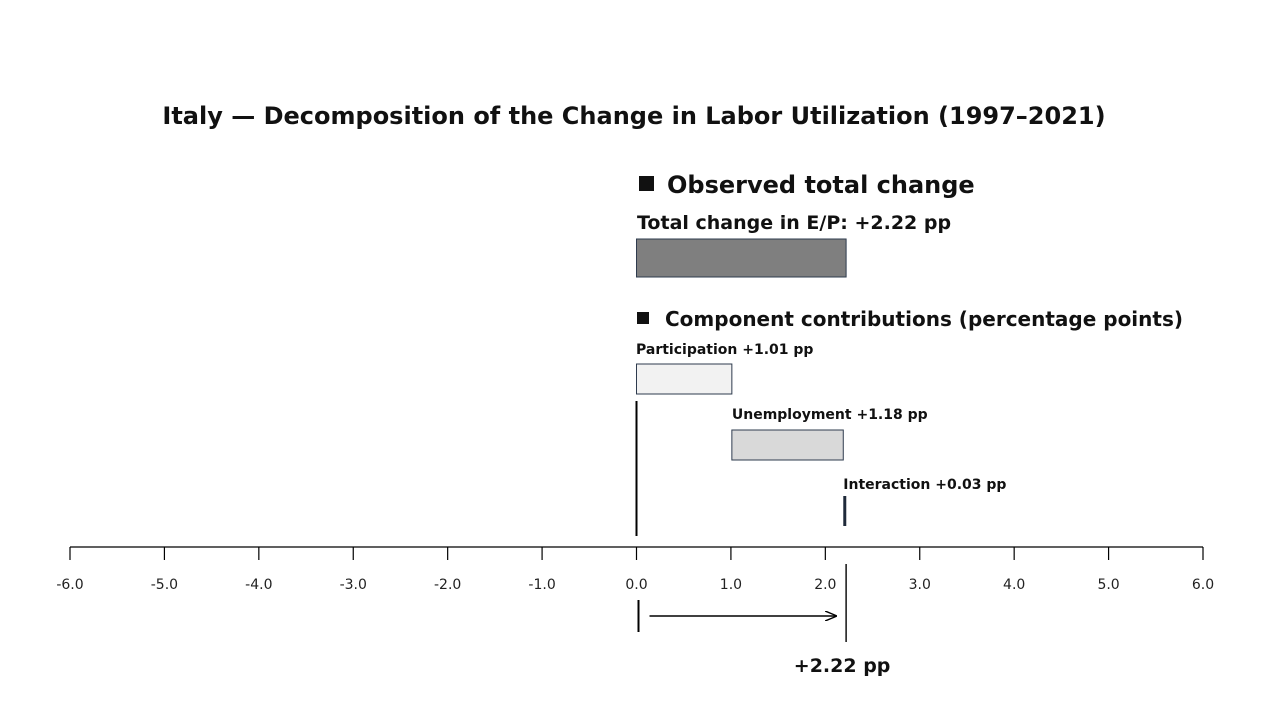 This screenshot has height=720, width=1280. Describe the element at coordinates (731, 585) in the screenshot. I see `x-tick-label: 1.0` at that location.